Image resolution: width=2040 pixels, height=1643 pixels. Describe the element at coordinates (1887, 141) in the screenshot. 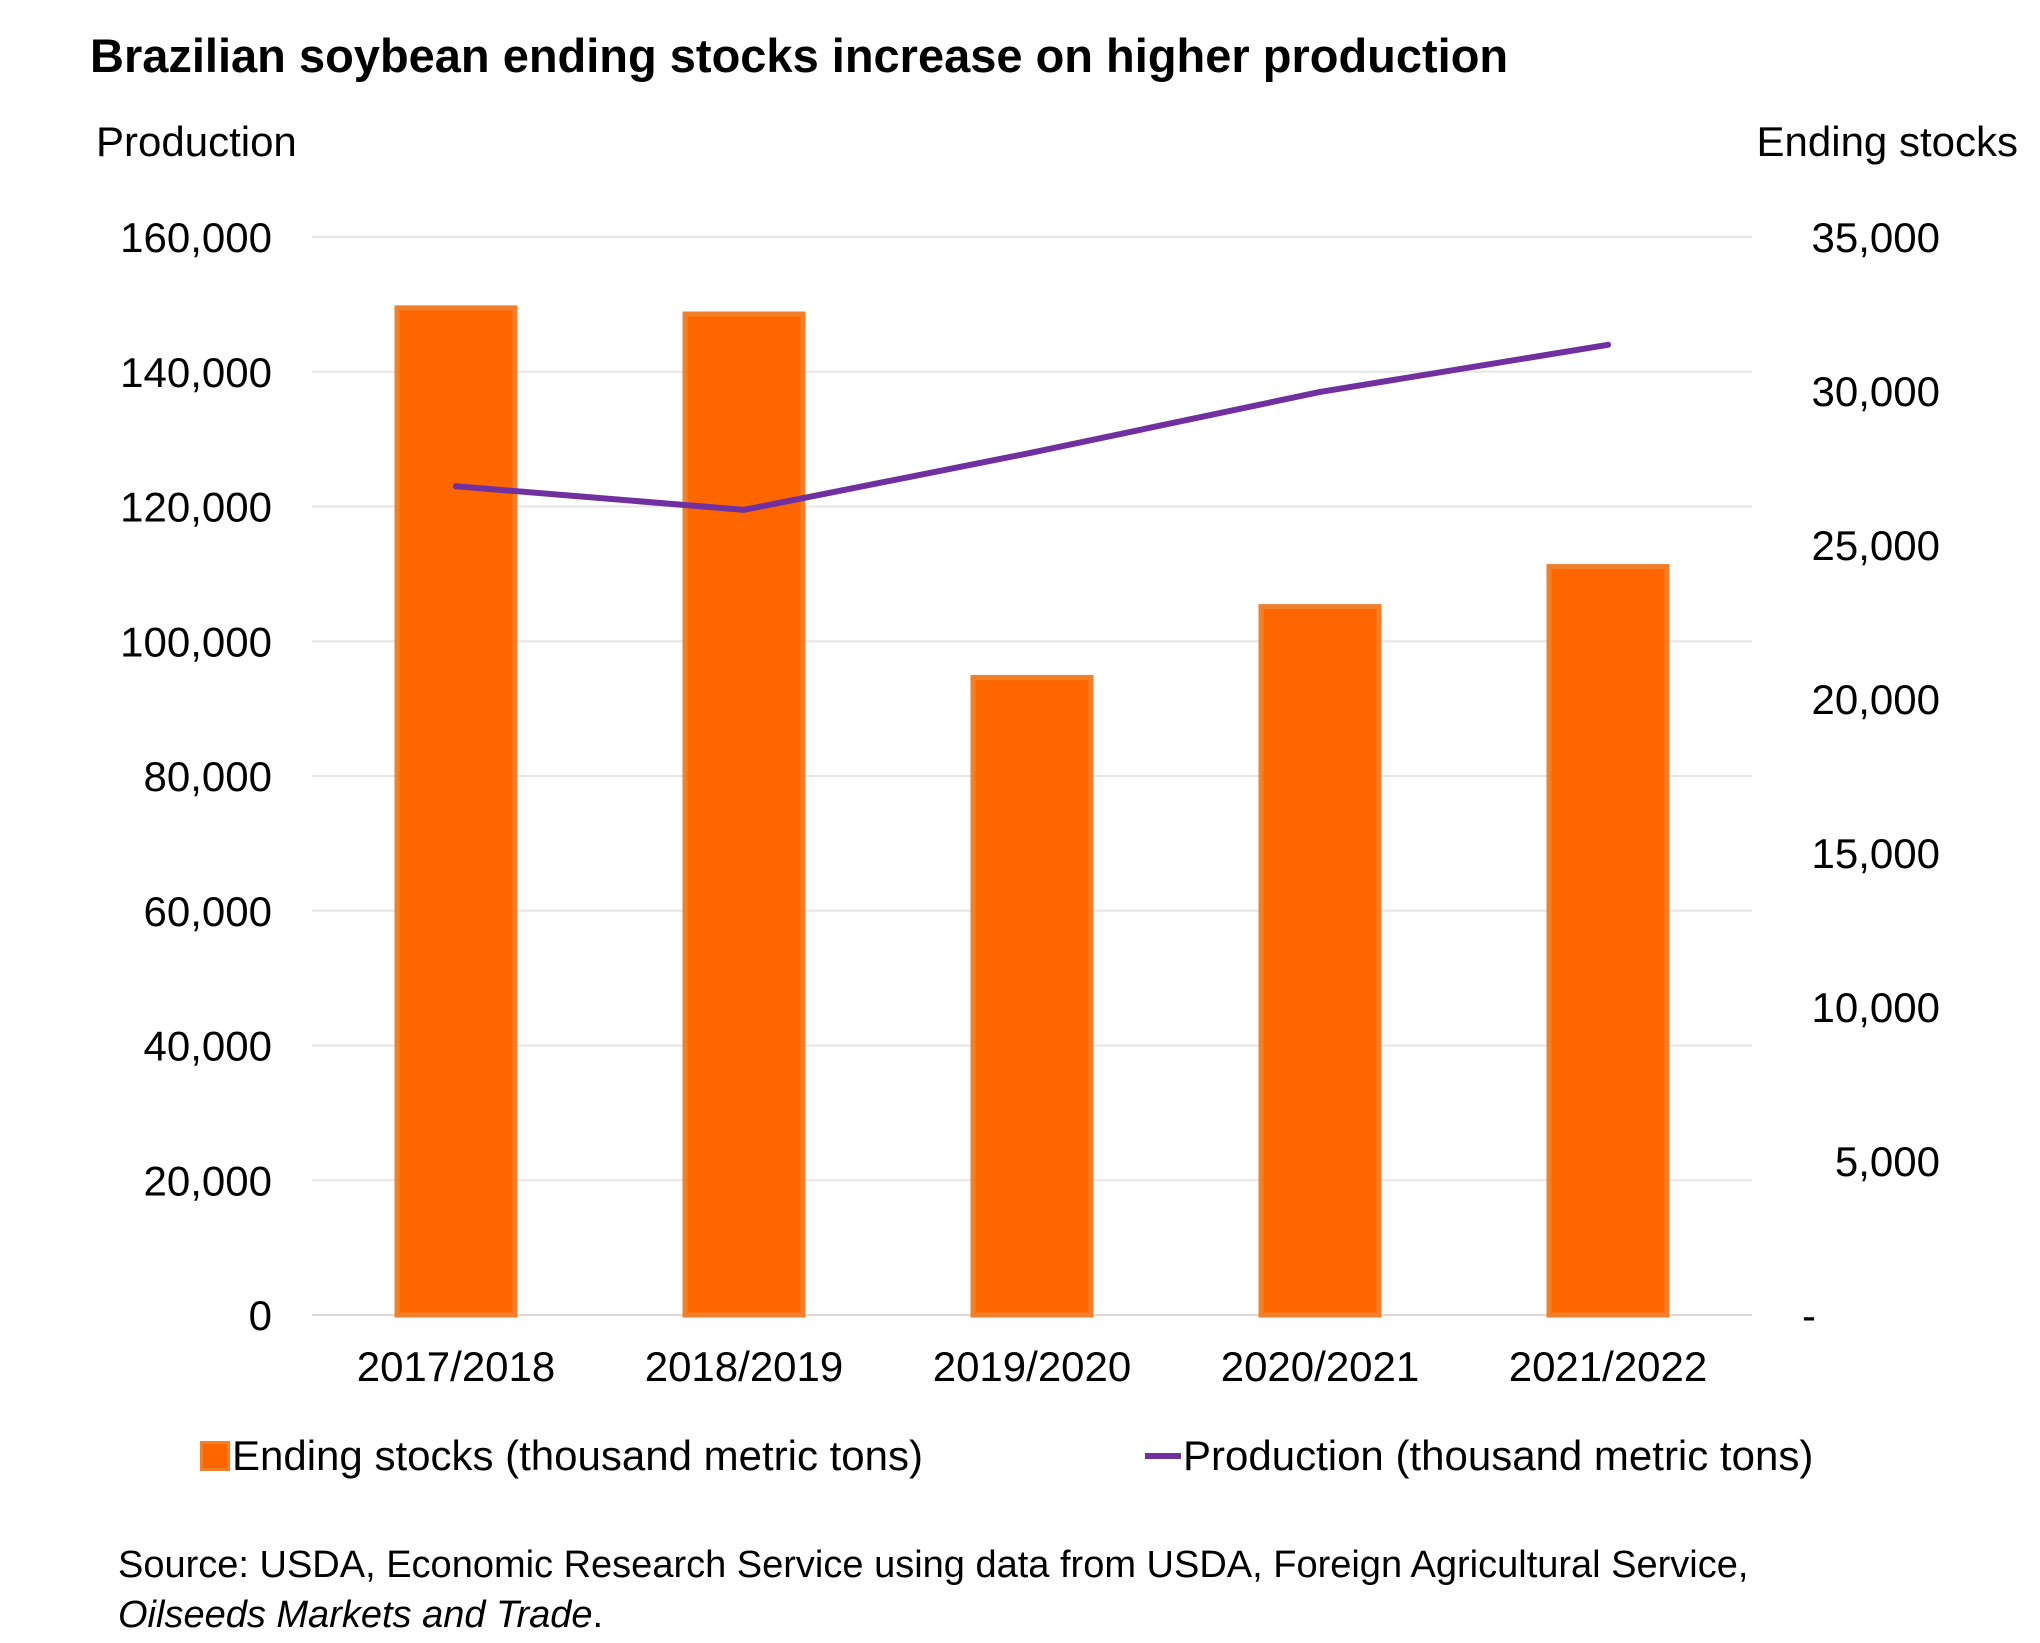

I see `right-axis-title: Ending stocks` at that location.